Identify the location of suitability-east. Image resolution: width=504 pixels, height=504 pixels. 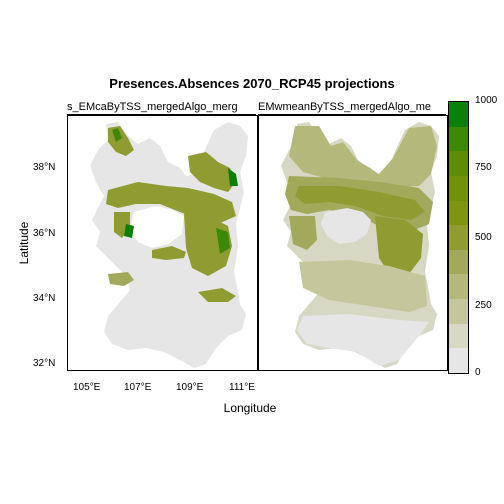
(399, 246).